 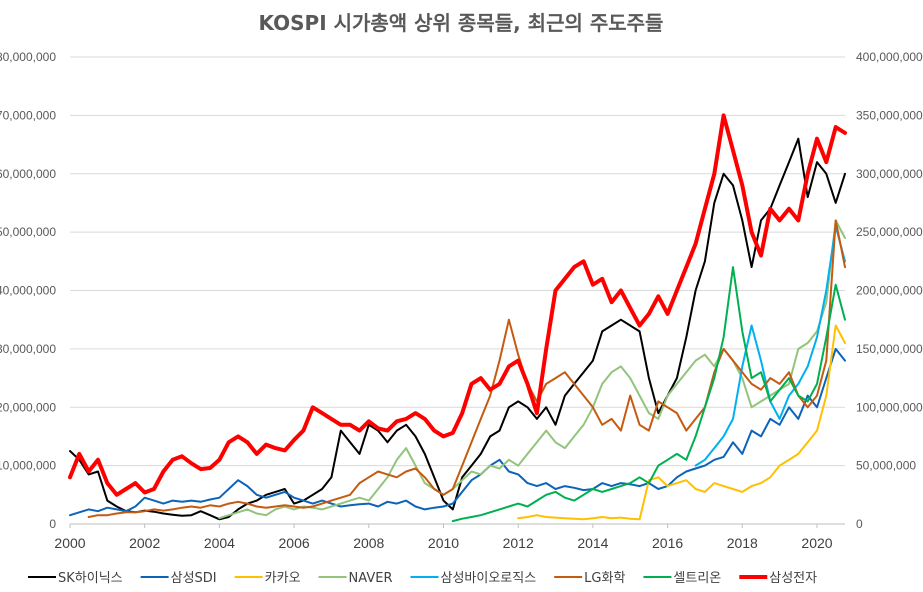 I want to click on y-left-tick-label: 50,000,000, so click(x=28, y=232).